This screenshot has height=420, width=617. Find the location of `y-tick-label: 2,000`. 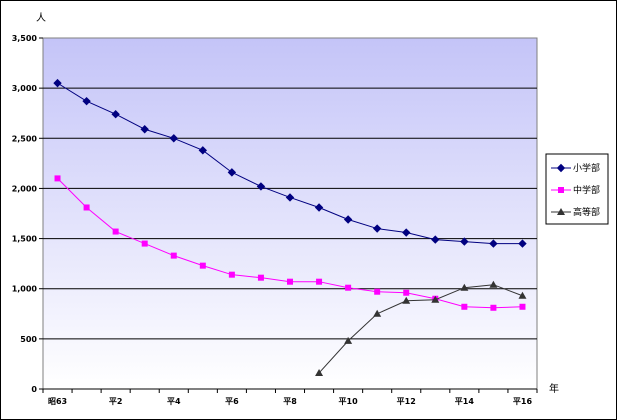

y-tick-label: 2,000 is located at coordinates (25, 188).